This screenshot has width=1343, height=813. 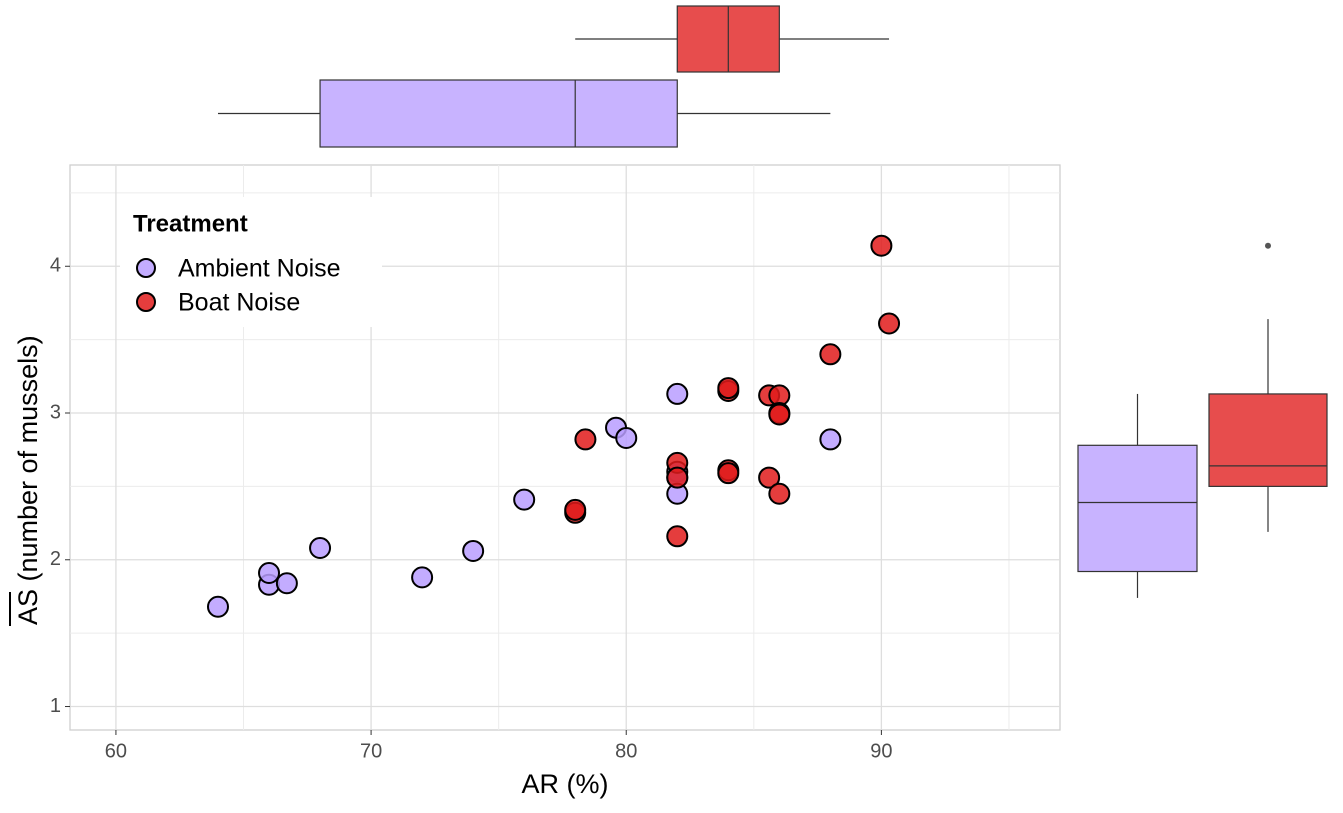 What do you see at coordinates (881, 751) in the screenshot?
I see `x-tick-label: 90` at bounding box center [881, 751].